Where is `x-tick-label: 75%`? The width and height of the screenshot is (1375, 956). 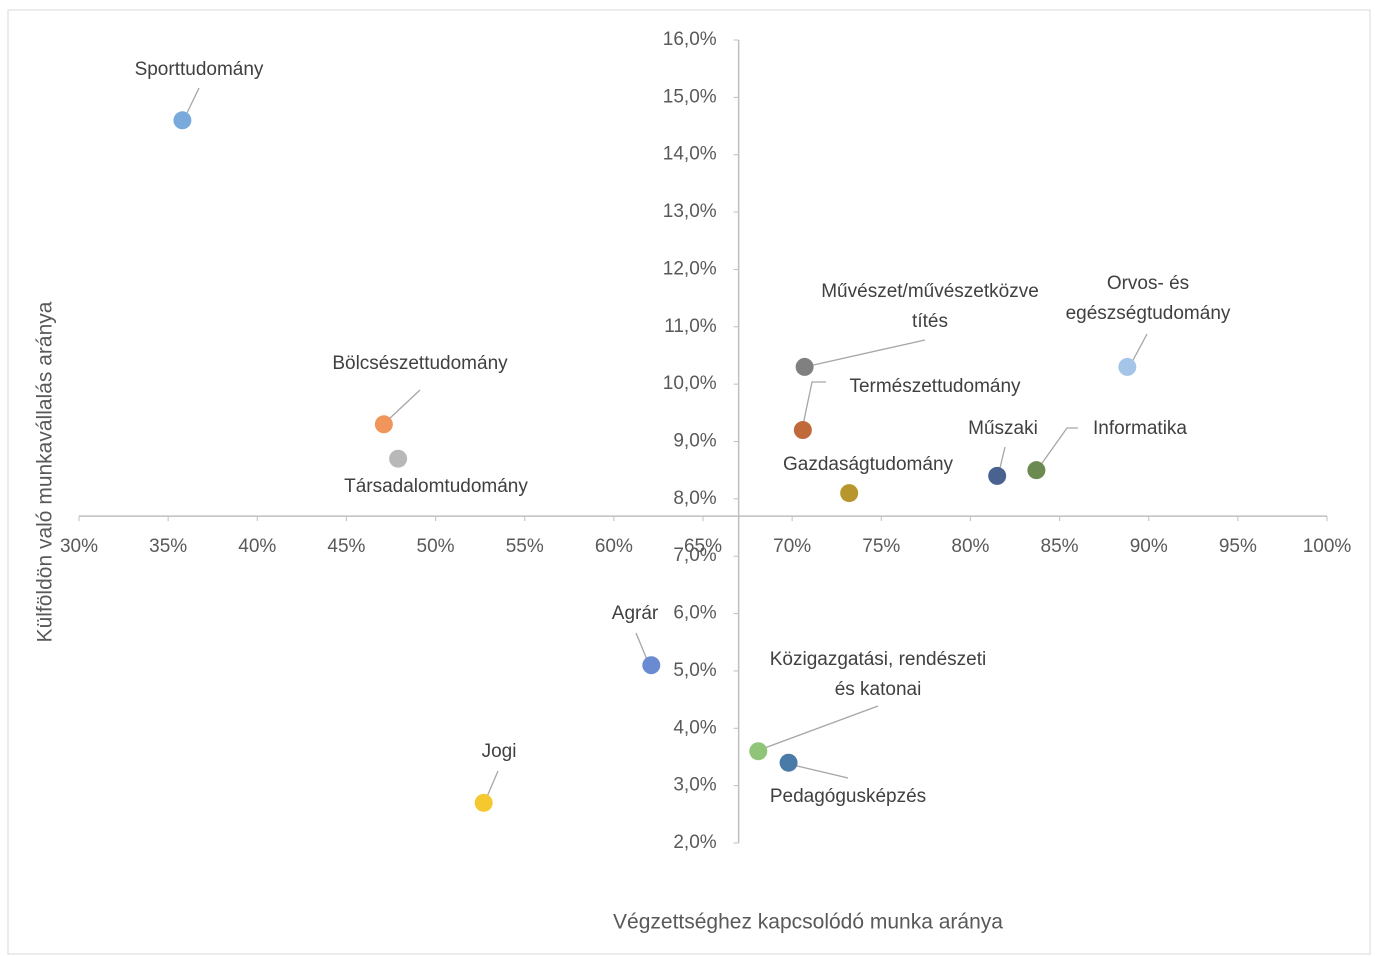
x-tick-label: 75% is located at coordinates (881, 546).